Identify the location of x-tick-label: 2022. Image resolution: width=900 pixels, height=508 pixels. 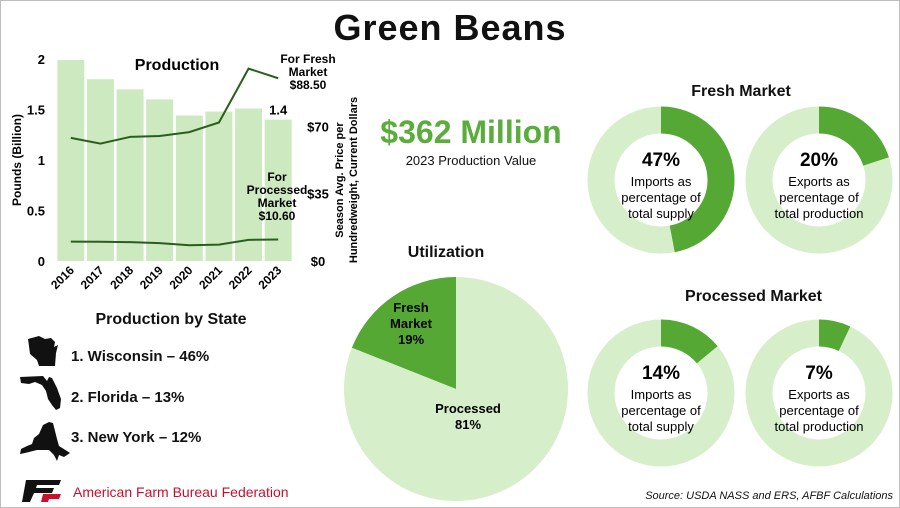
(240, 277).